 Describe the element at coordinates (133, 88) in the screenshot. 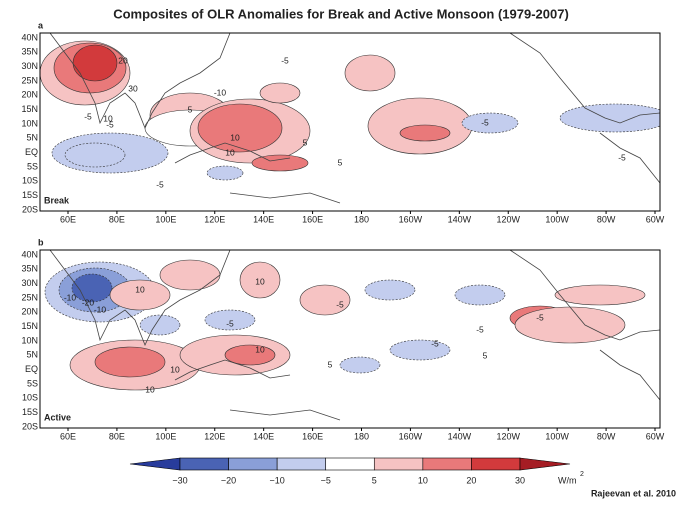

I see `contour-label: 30` at that location.